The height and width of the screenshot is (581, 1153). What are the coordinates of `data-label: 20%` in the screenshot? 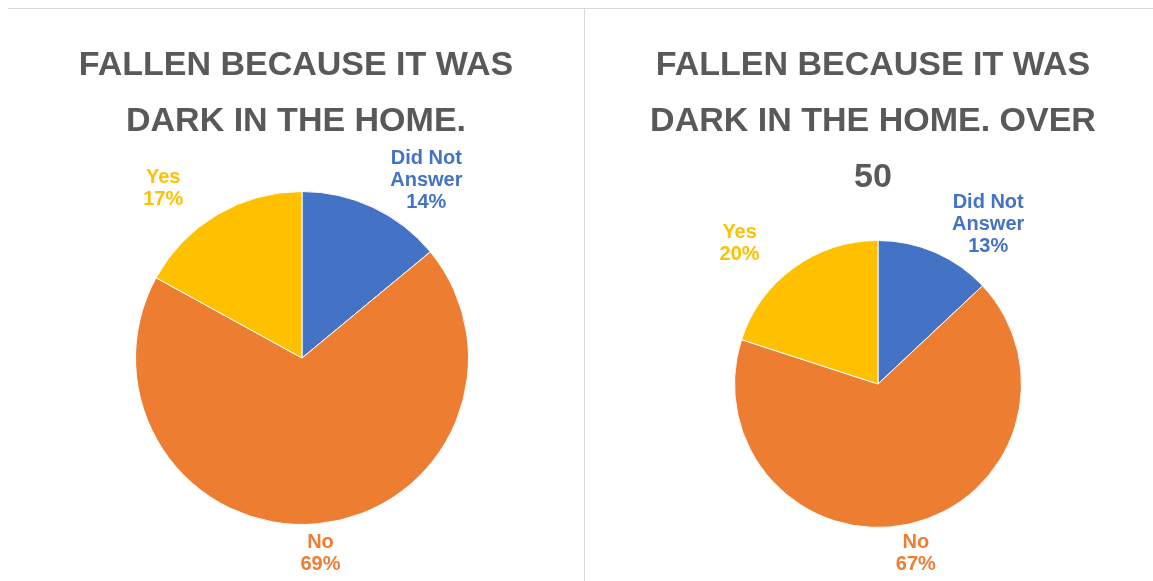 It's located at (739, 253).